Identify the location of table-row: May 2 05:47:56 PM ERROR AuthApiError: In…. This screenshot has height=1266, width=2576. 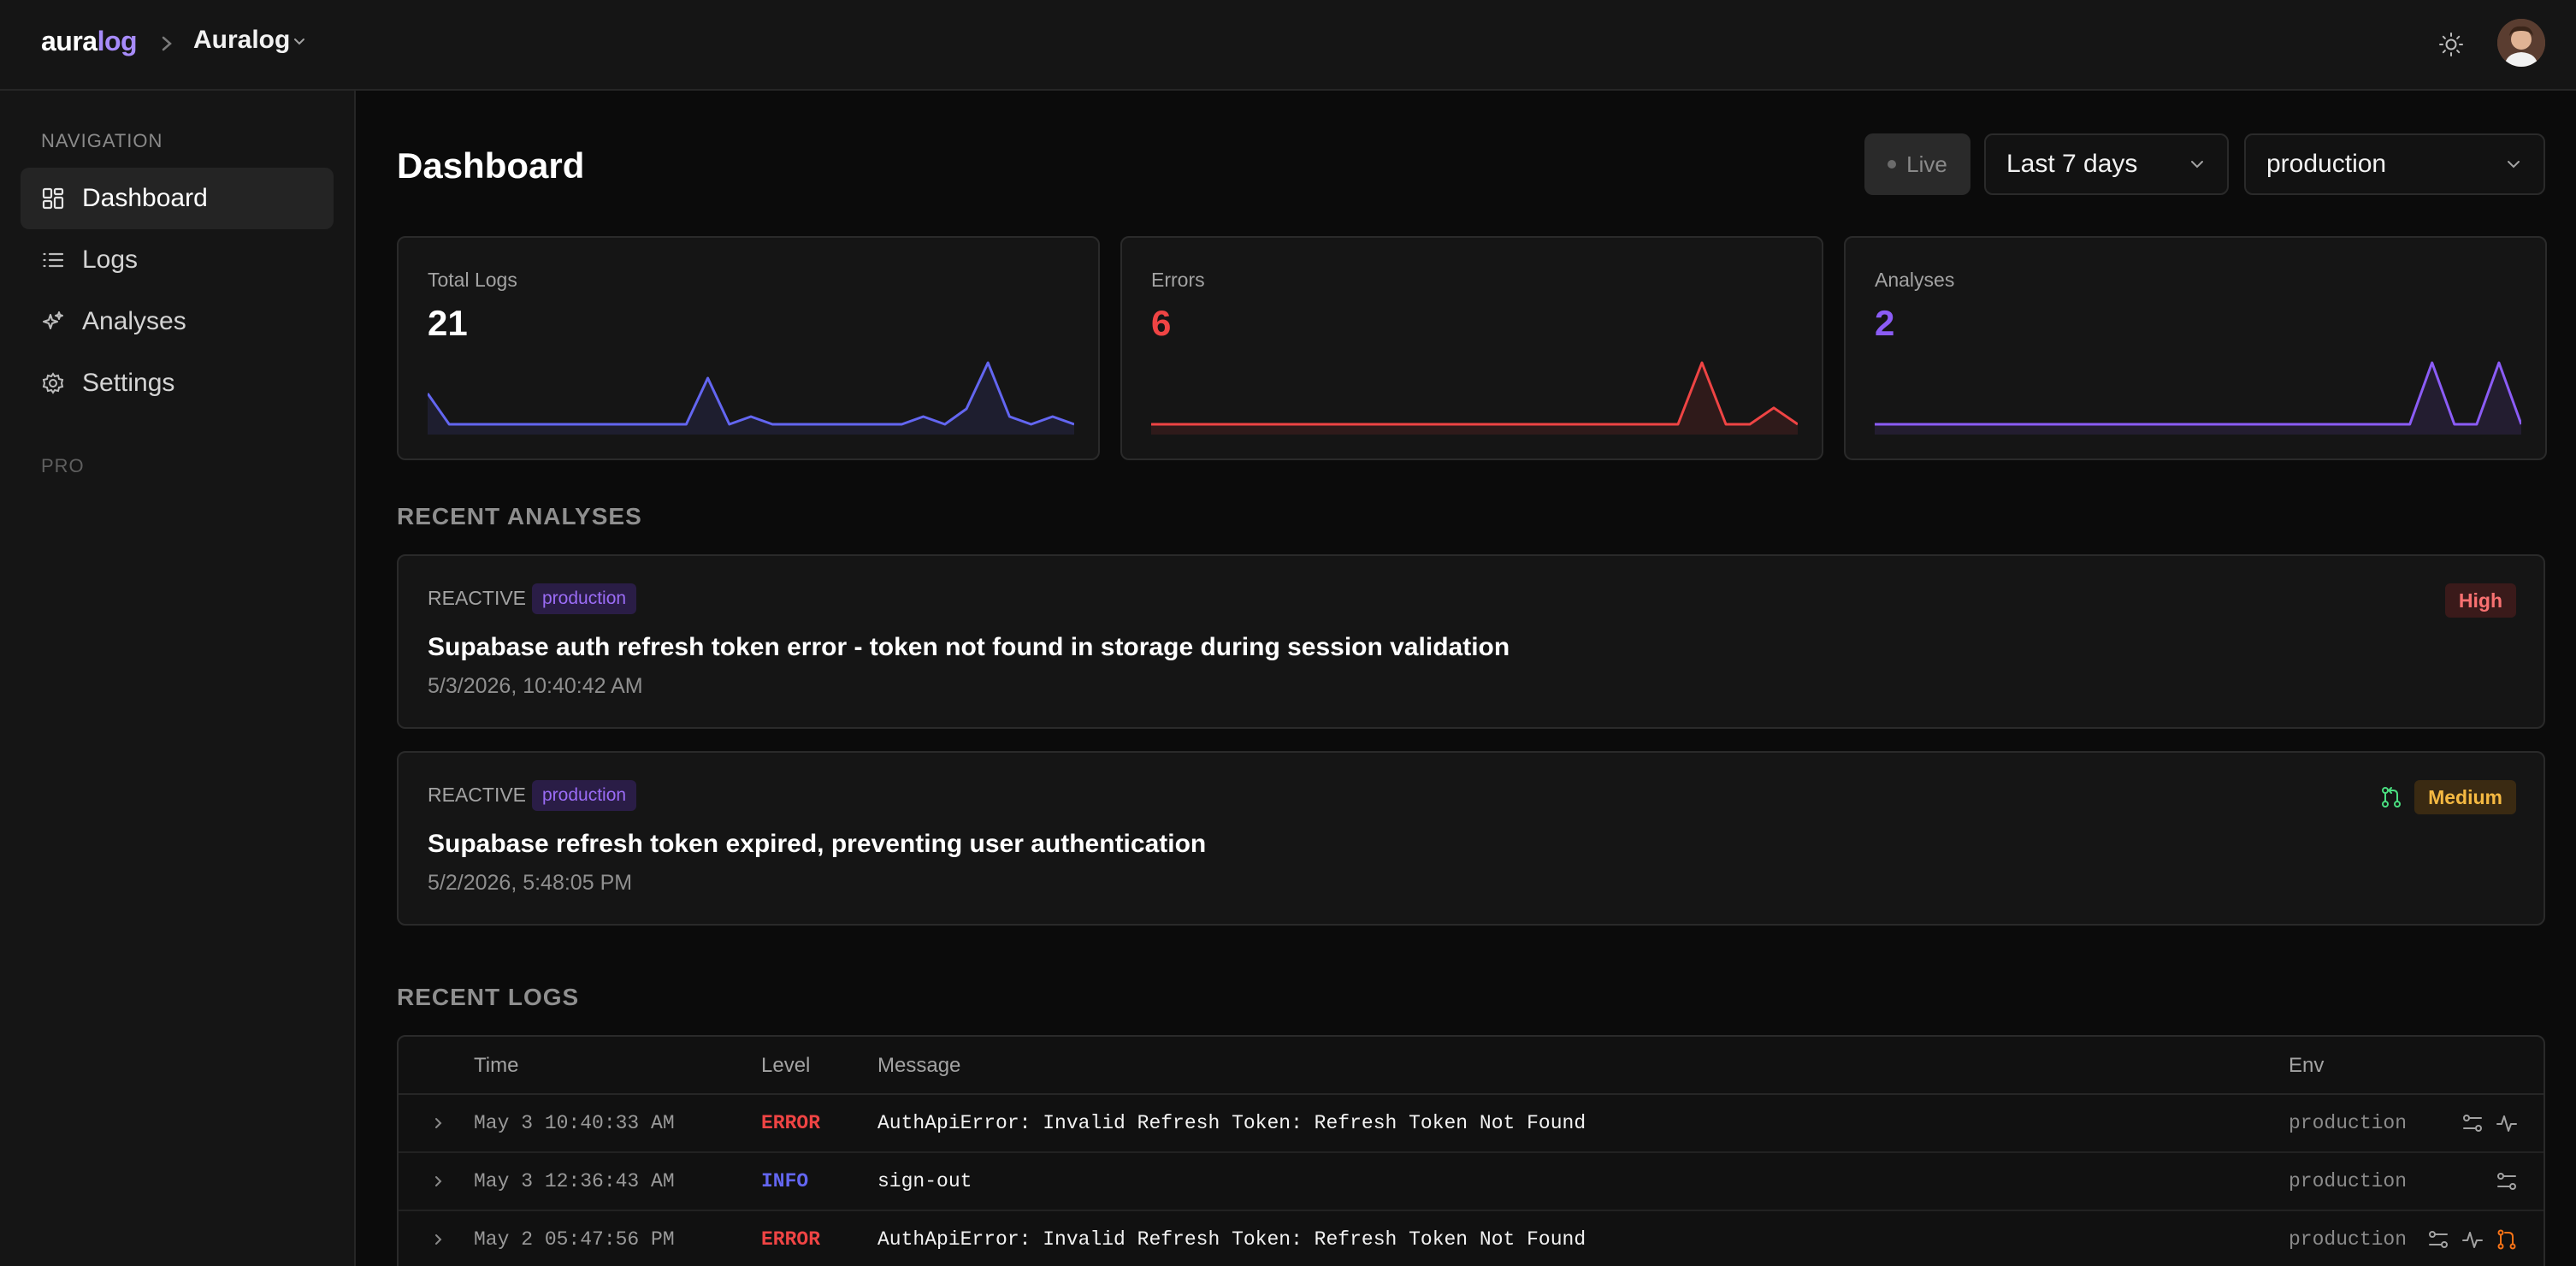
(1471, 1238).